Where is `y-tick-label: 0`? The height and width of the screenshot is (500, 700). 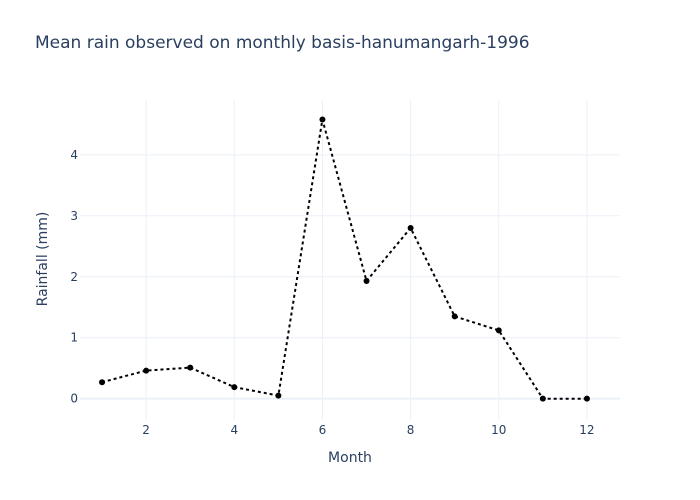
y-tick-label: 0 is located at coordinates (74, 399).